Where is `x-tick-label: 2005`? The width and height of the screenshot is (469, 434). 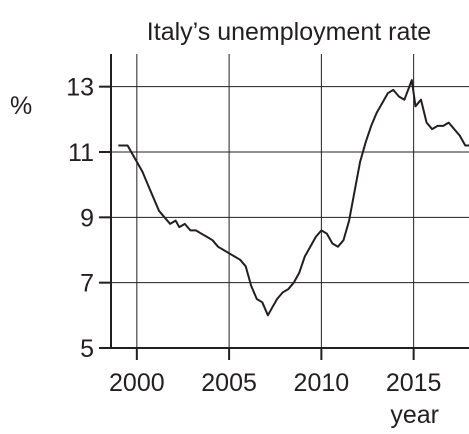 x-tick-label: 2005 is located at coordinates (229, 383).